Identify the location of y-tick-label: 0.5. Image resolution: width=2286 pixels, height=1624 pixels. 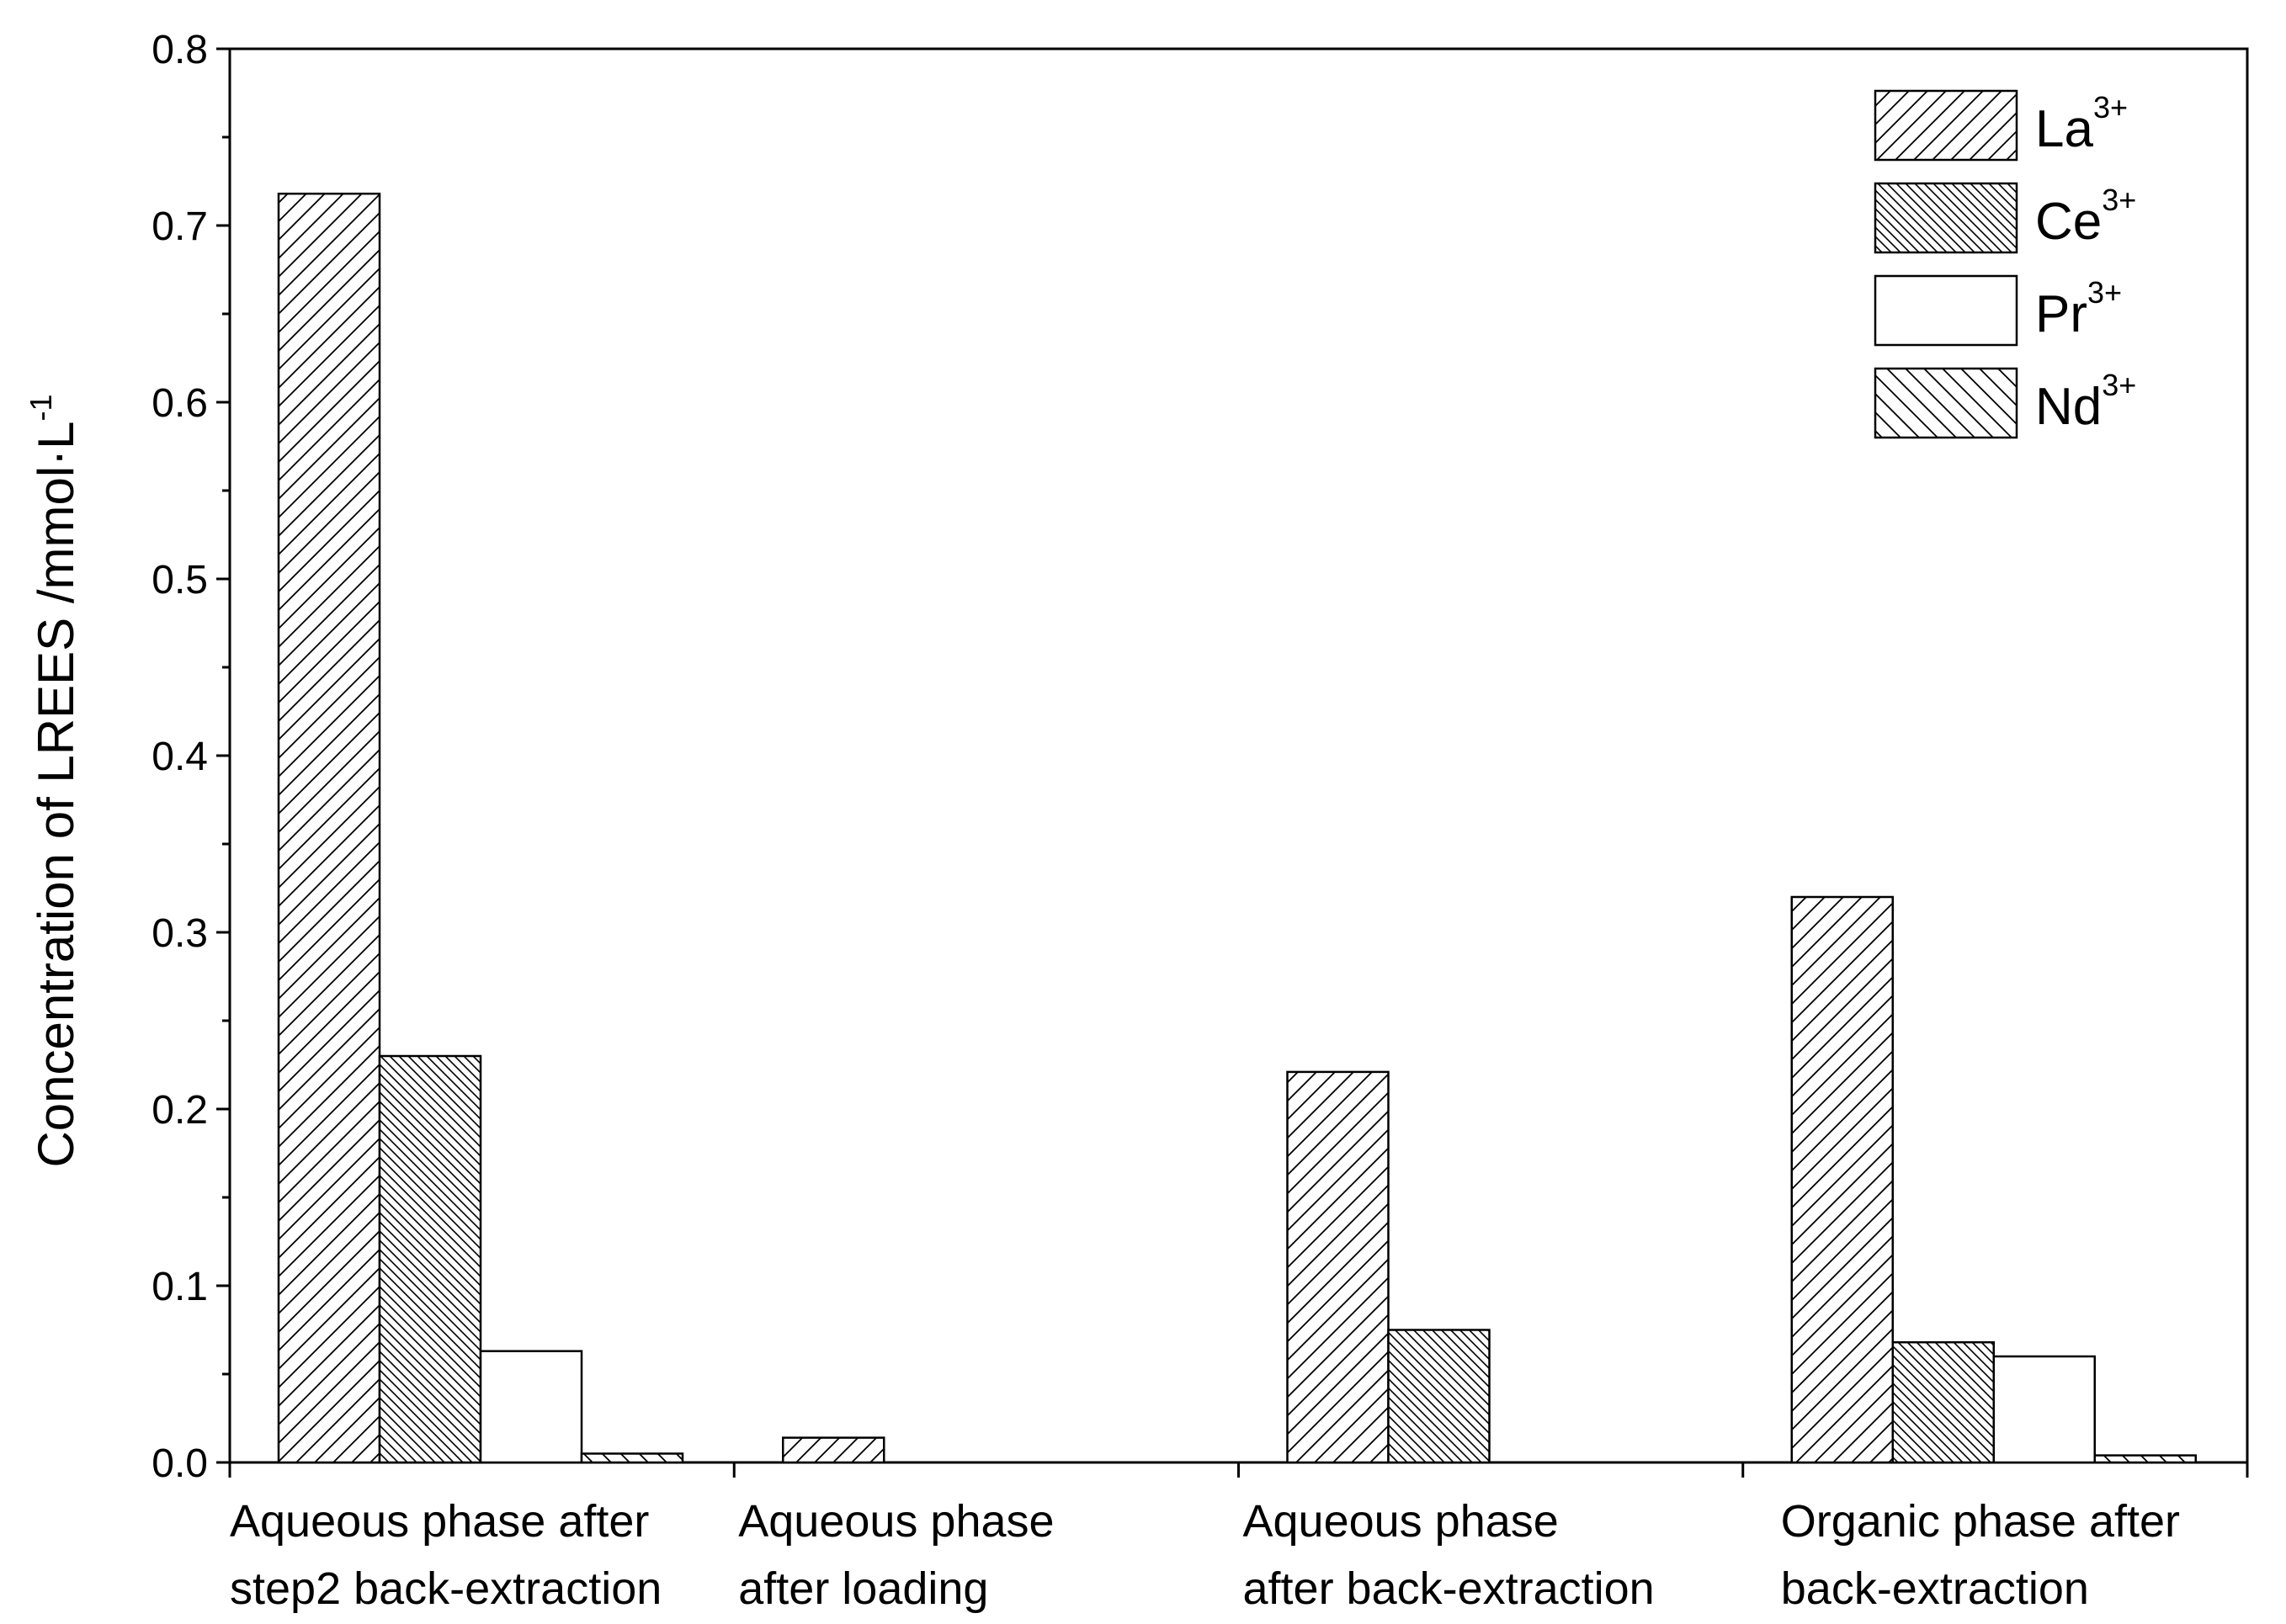
(180, 580).